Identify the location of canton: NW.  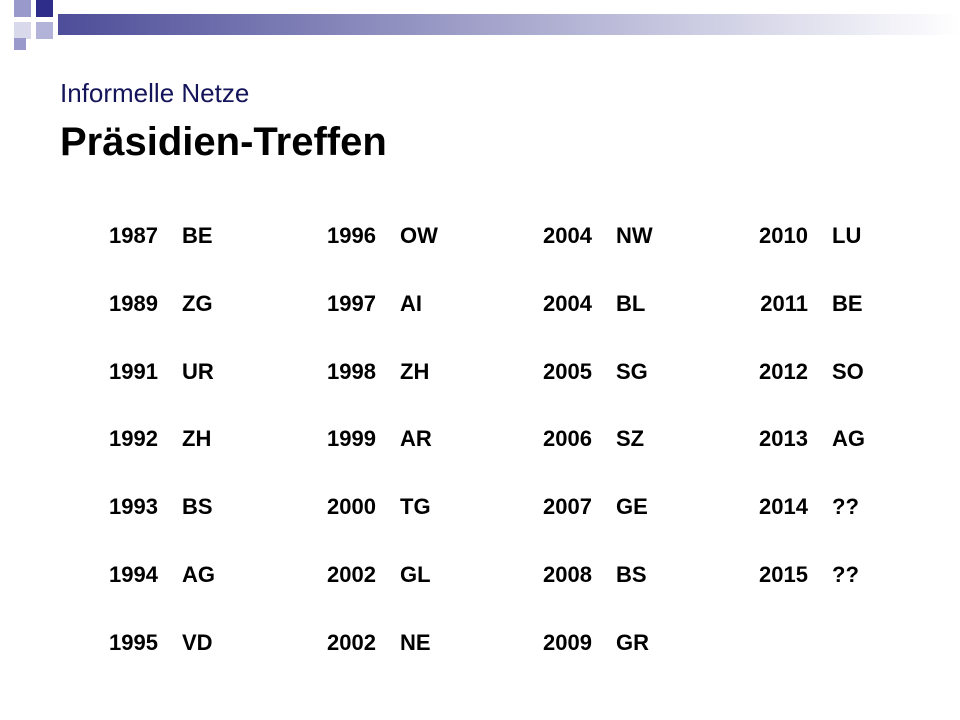
(634, 235).